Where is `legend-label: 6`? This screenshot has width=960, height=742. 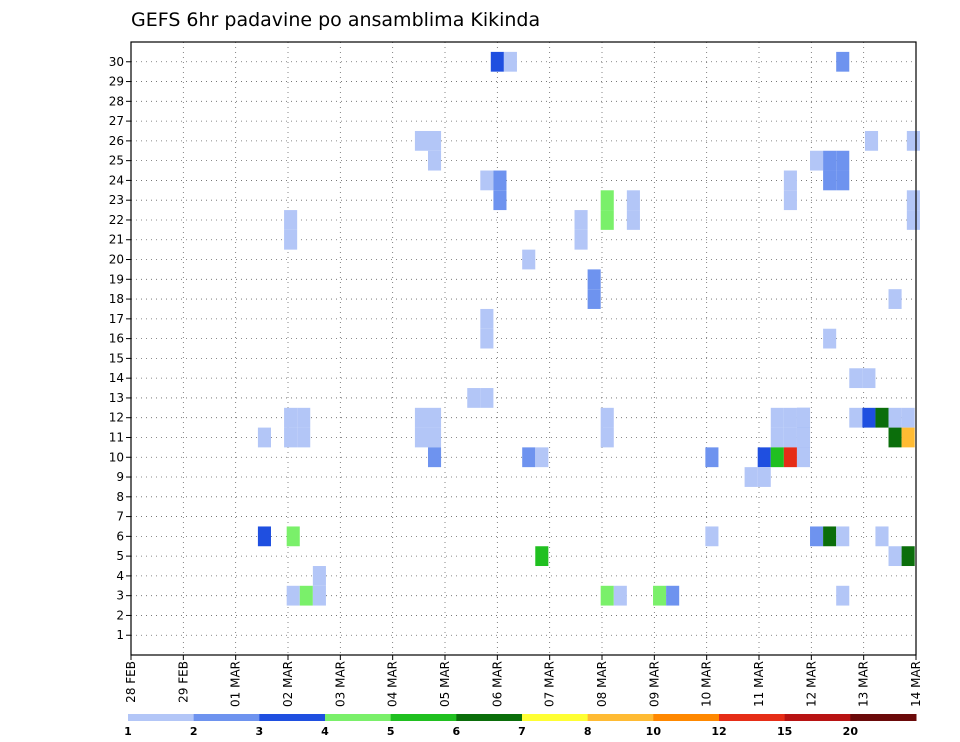 legend-label: 6 is located at coordinates (457, 731).